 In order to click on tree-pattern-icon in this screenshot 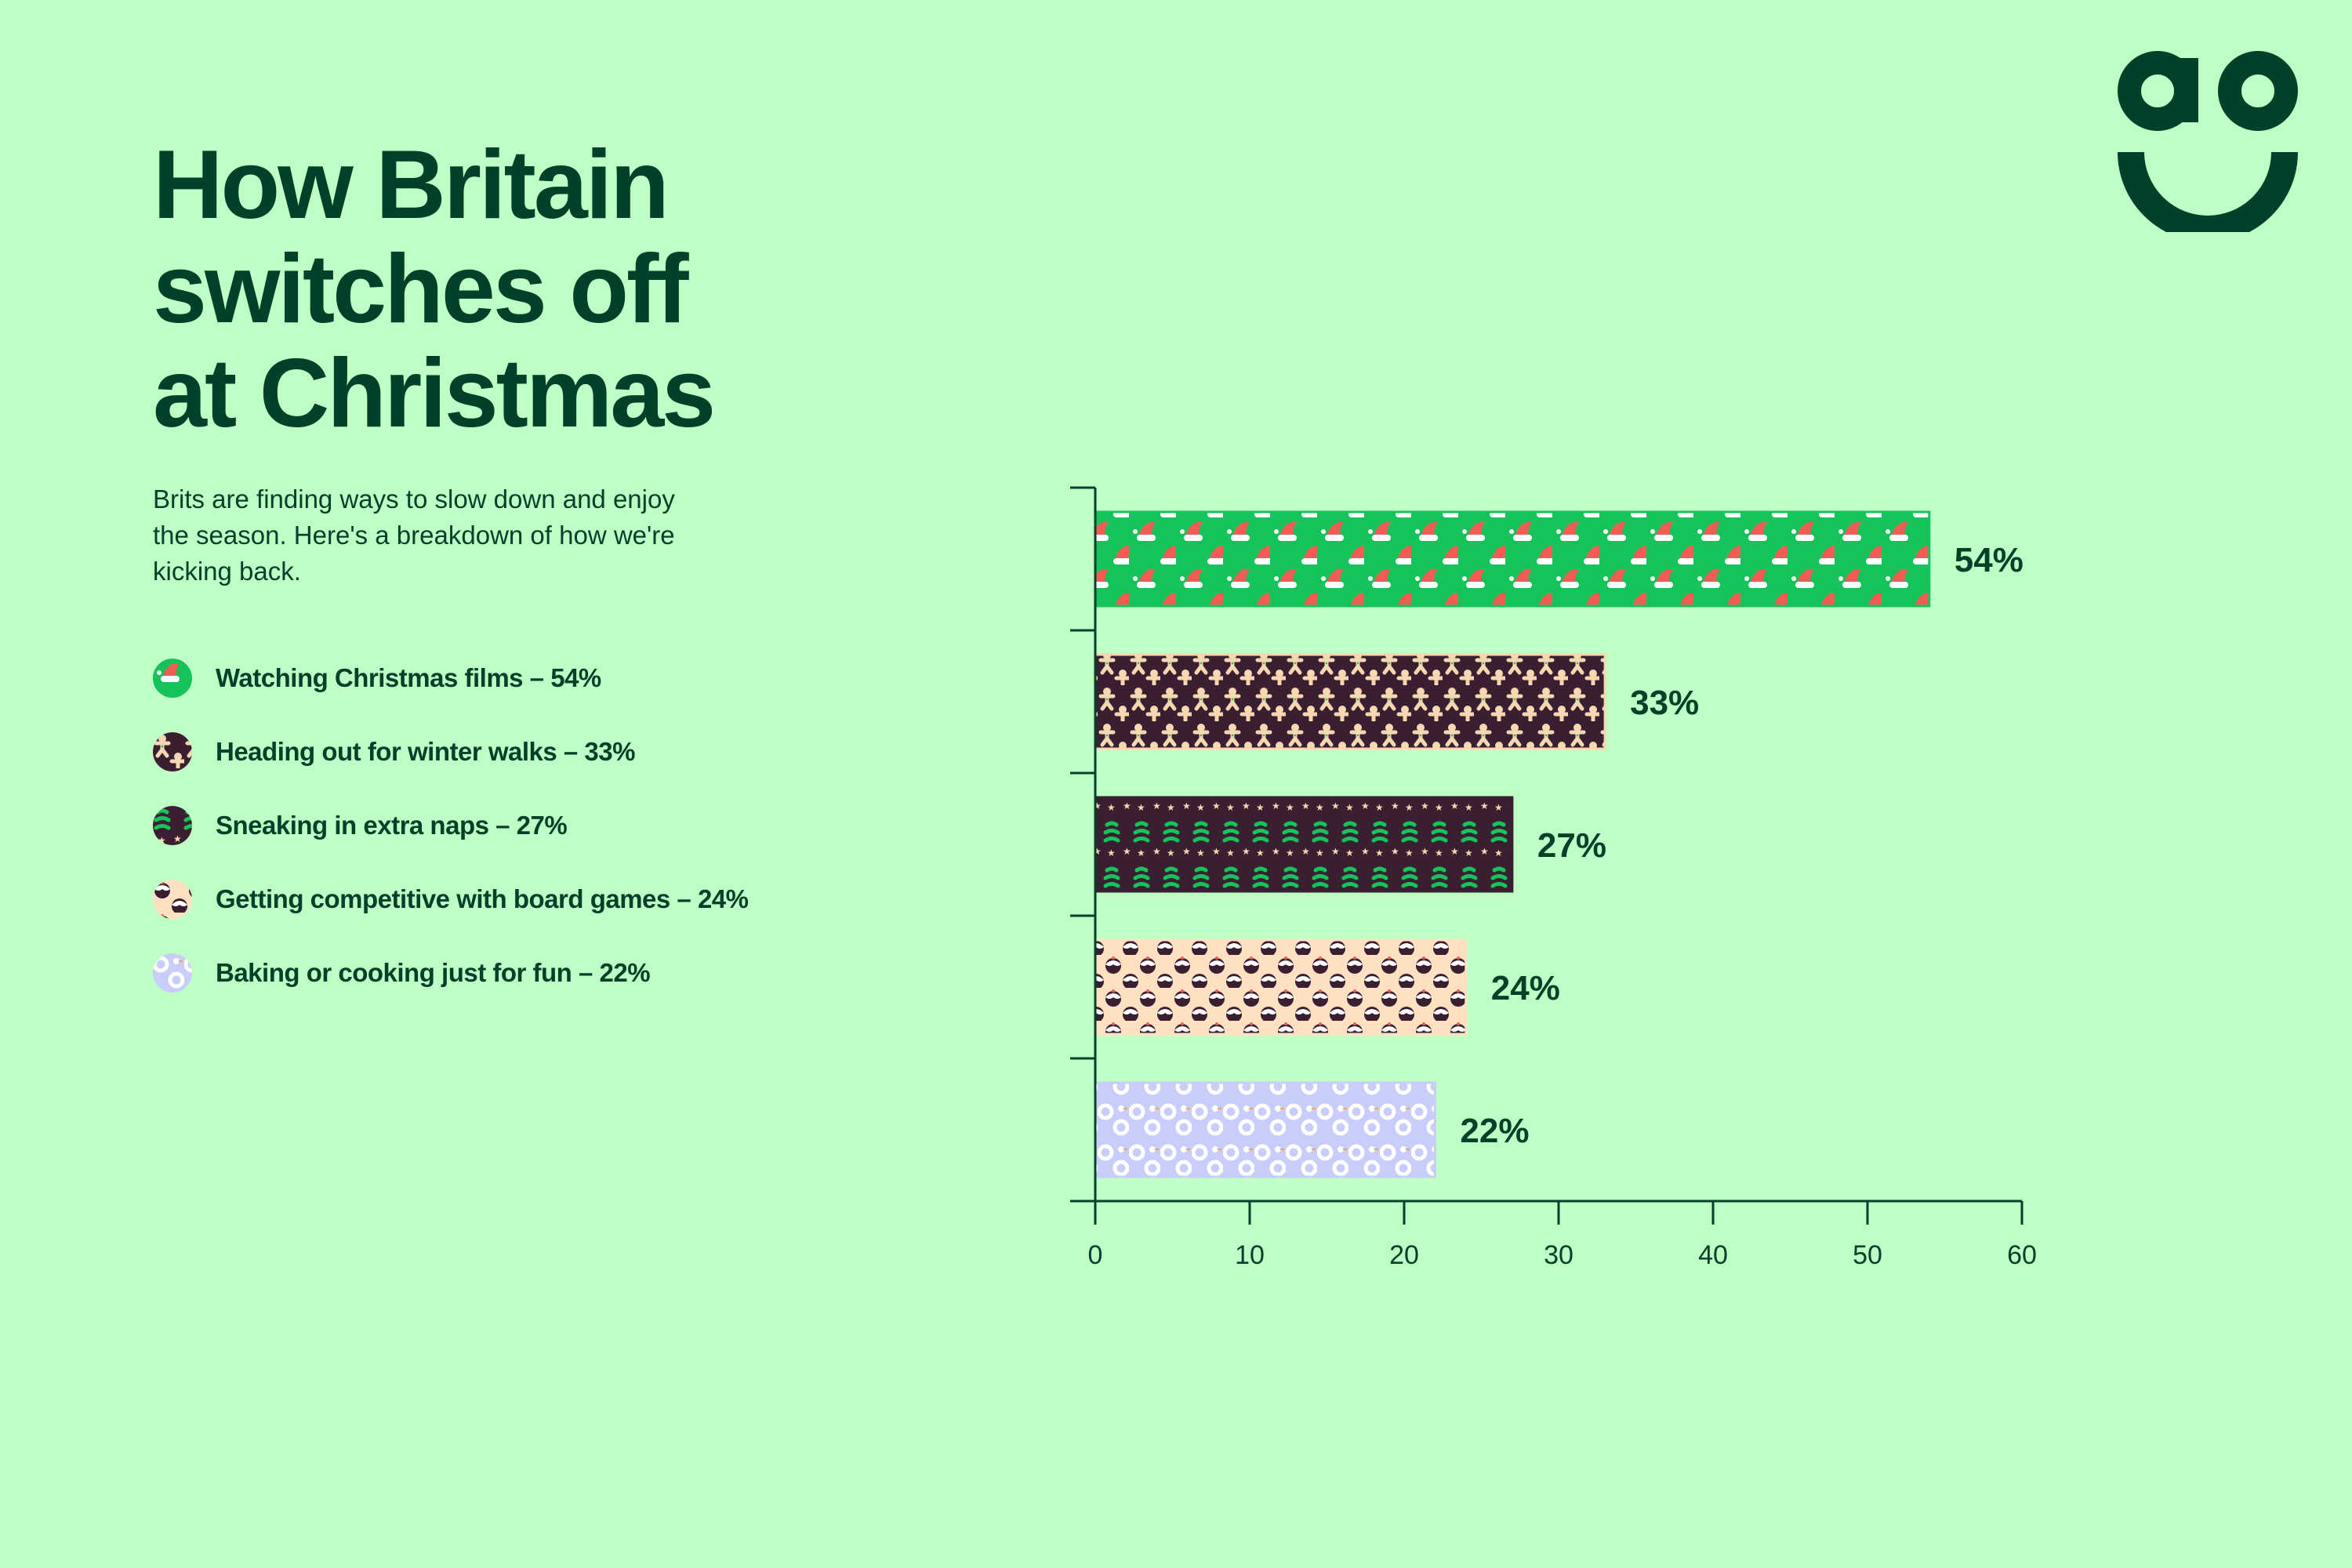, I will do `click(172, 825)`.